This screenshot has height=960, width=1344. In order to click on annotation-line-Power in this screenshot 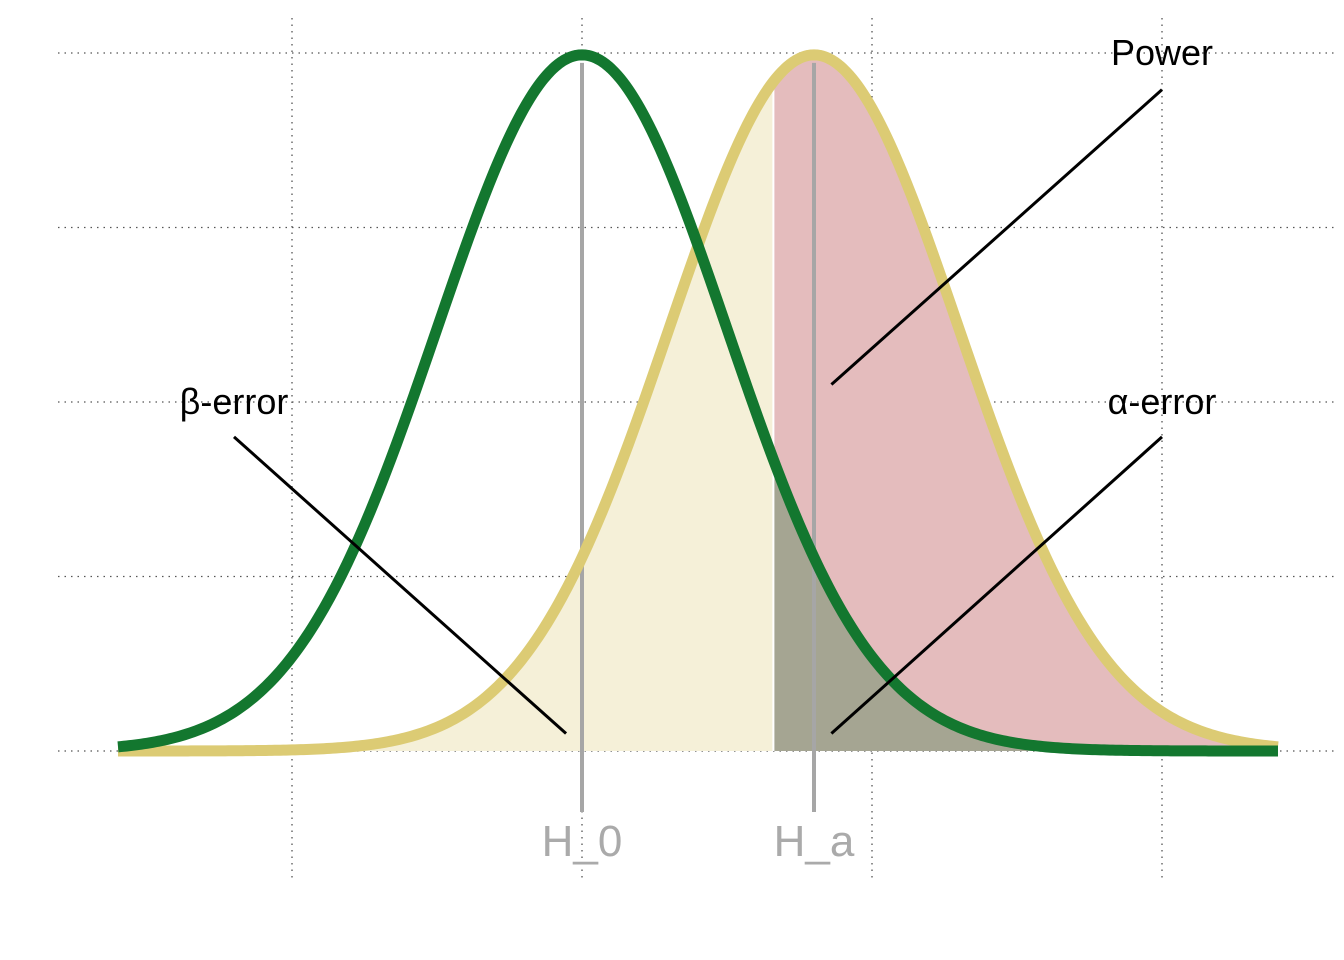, I will do `click(996, 237)`.